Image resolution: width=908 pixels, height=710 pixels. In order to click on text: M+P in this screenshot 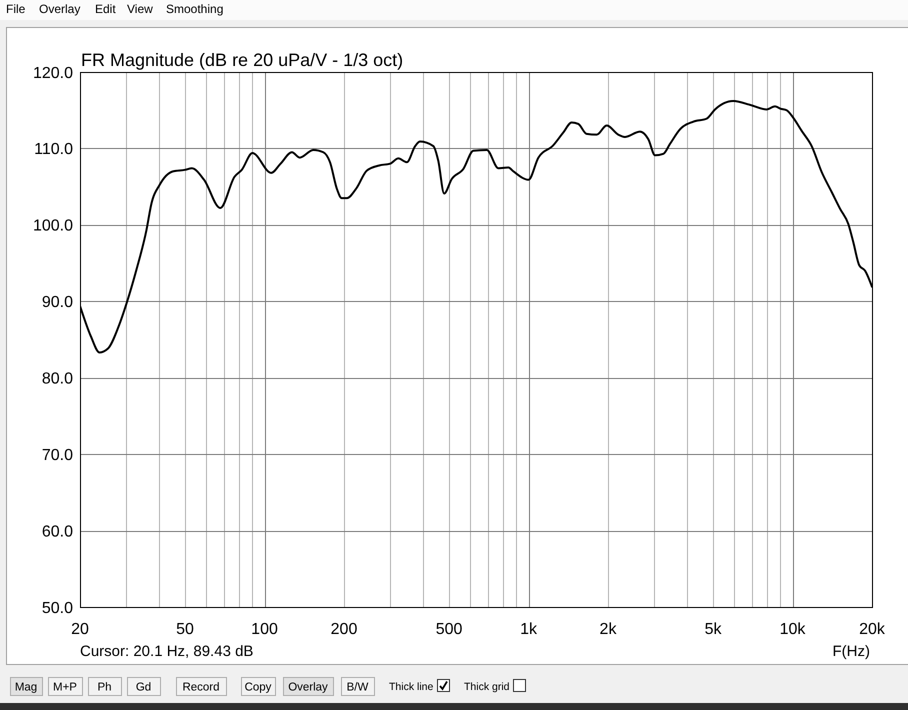, I will do `click(65, 688)`.